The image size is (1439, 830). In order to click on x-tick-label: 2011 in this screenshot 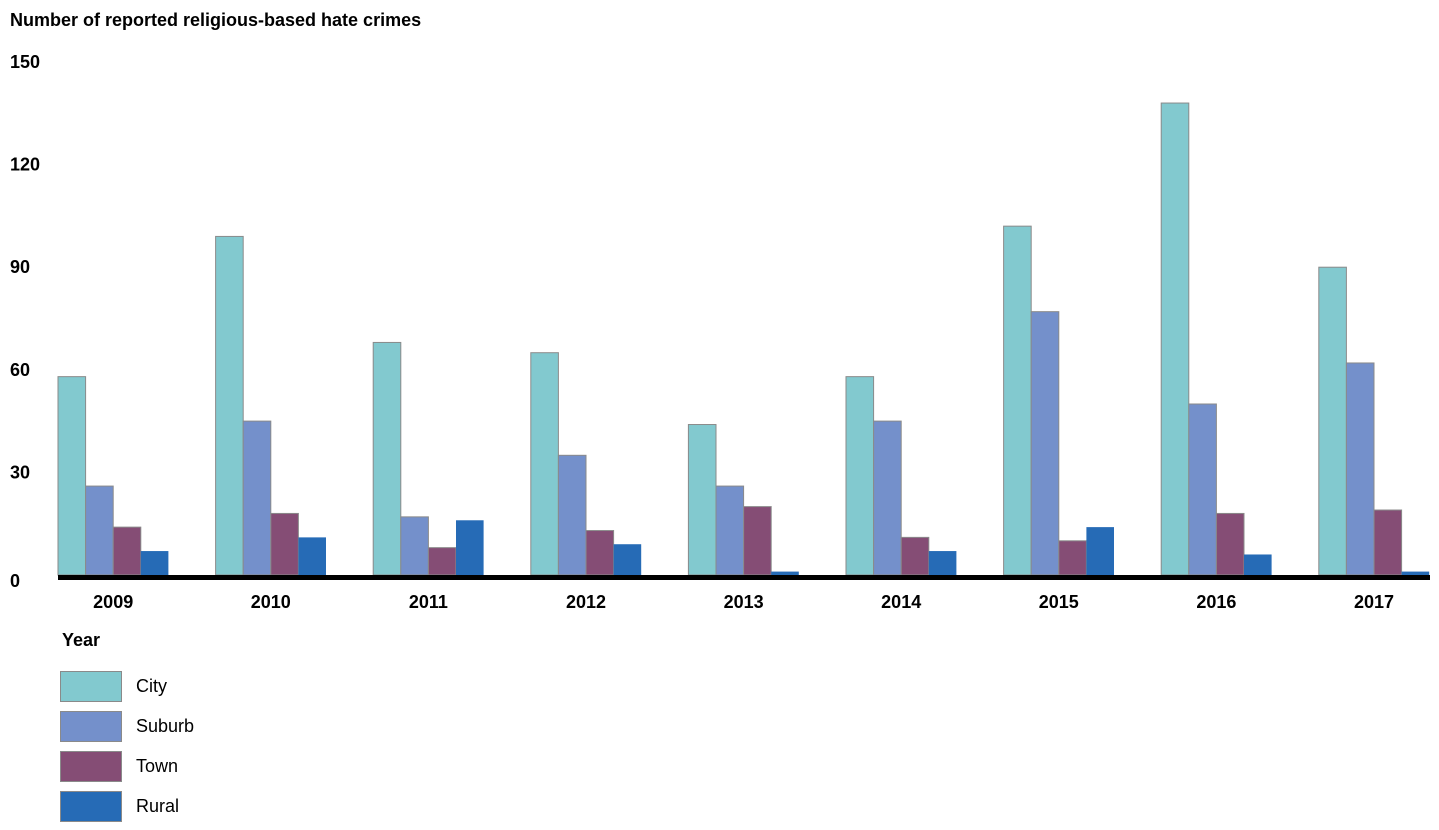, I will do `click(428, 602)`.